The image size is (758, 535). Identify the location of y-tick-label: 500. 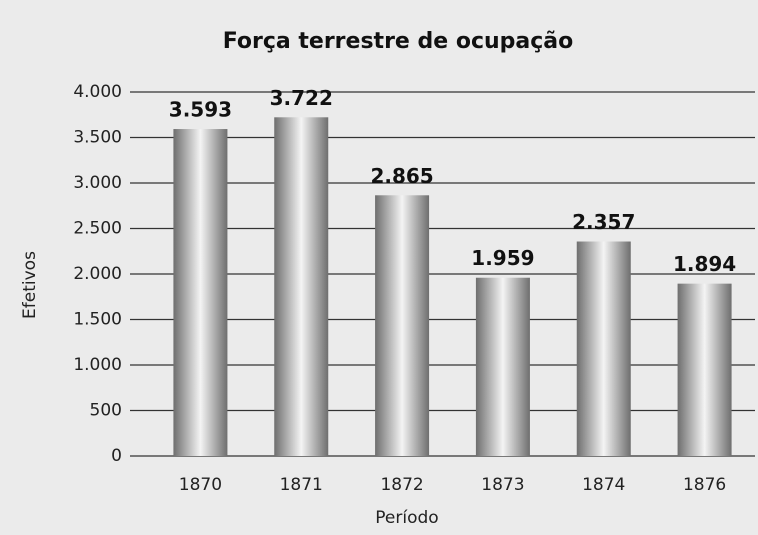
(106, 411).